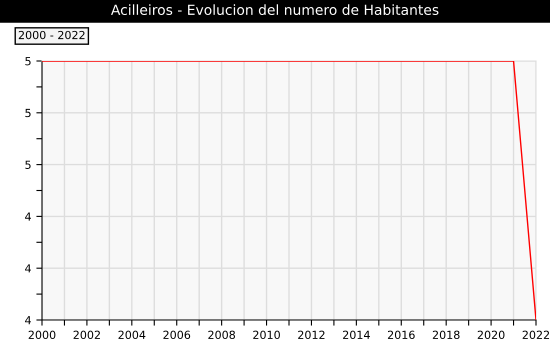 This screenshot has width=550, height=350. What do you see at coordinates (536, 335) in the screenshot?
I see `x-tick-label: 2022` at bounding box center [536, 335].